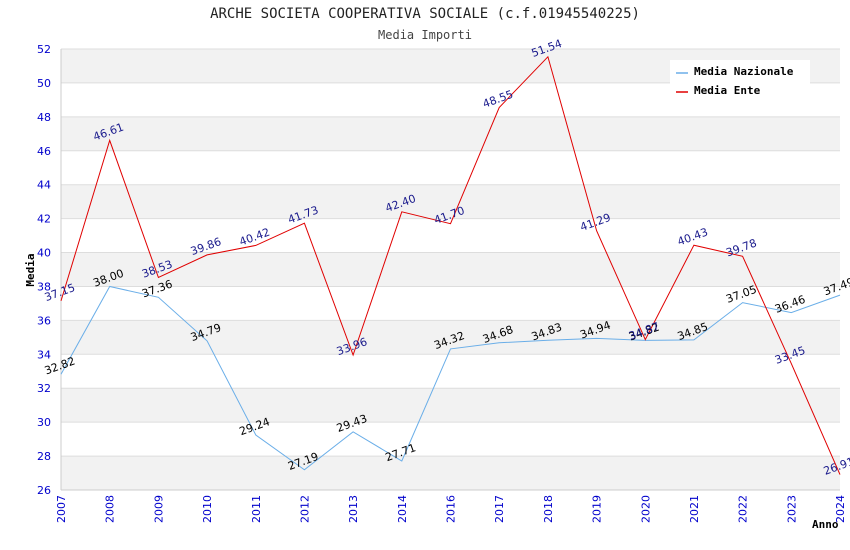 The width and height of the screenshot is (850, 550). Describe the element at coordinates (645, 509) in the screenshot. I see `x-tick-label: 2020` at that location.